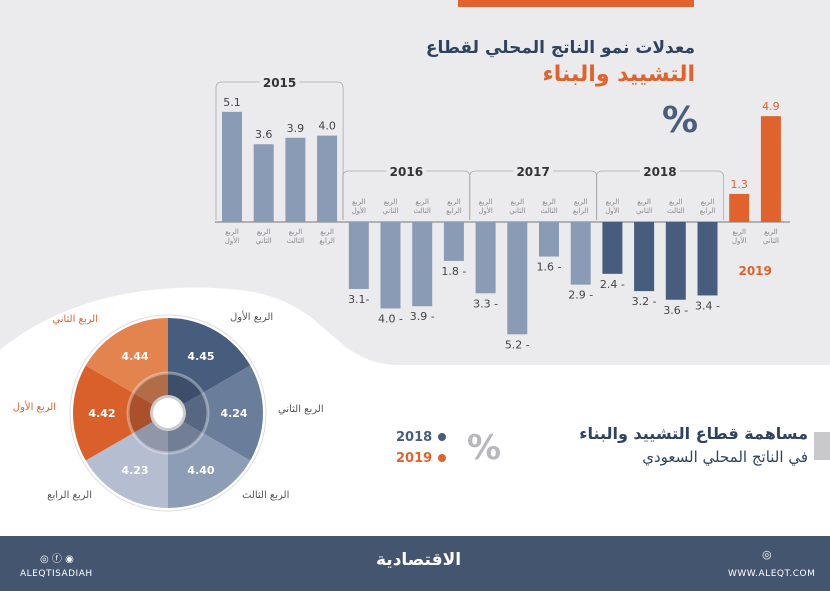 The width and height of the screenshot is (830, 591). Describe the element at coordinates (517, 278) in the screenshot. I see `bar-2017-q2` at that location.